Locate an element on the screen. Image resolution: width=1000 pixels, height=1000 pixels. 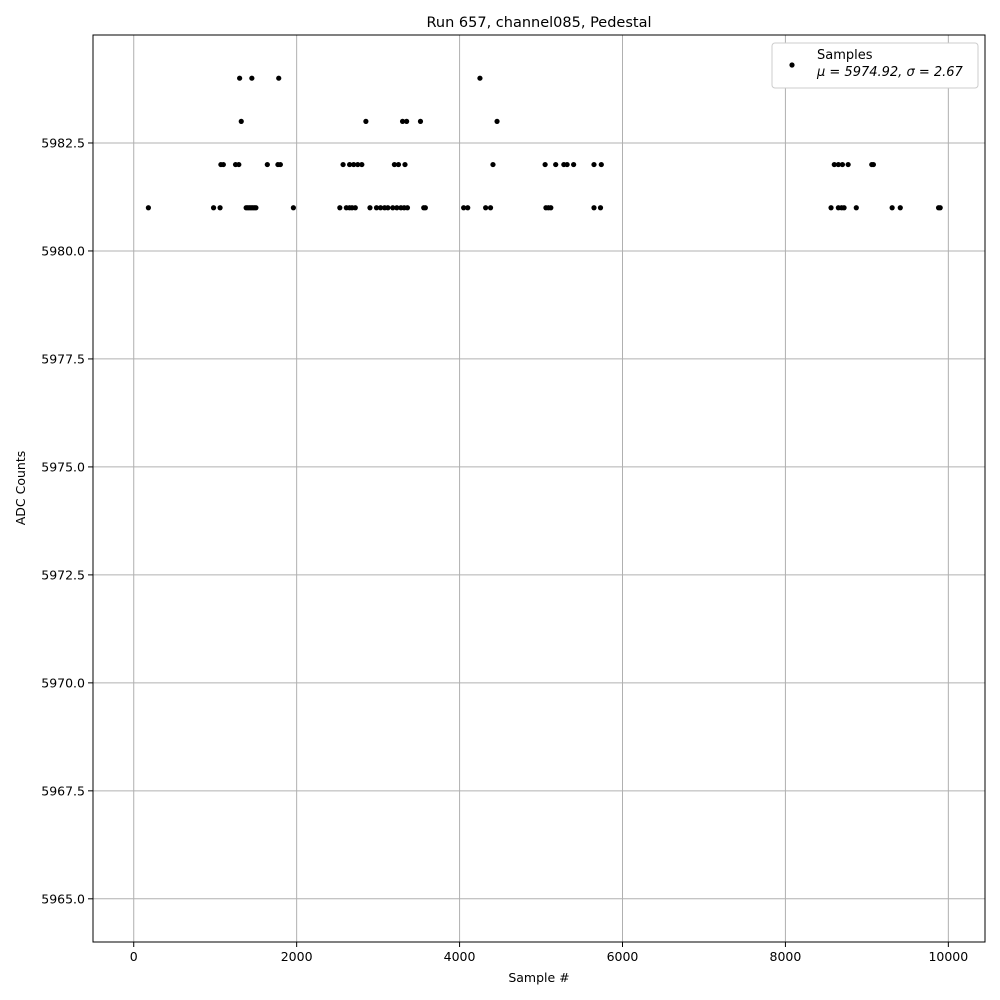
y-tick-label: 5975.0 is located at coordinates (63, 466).